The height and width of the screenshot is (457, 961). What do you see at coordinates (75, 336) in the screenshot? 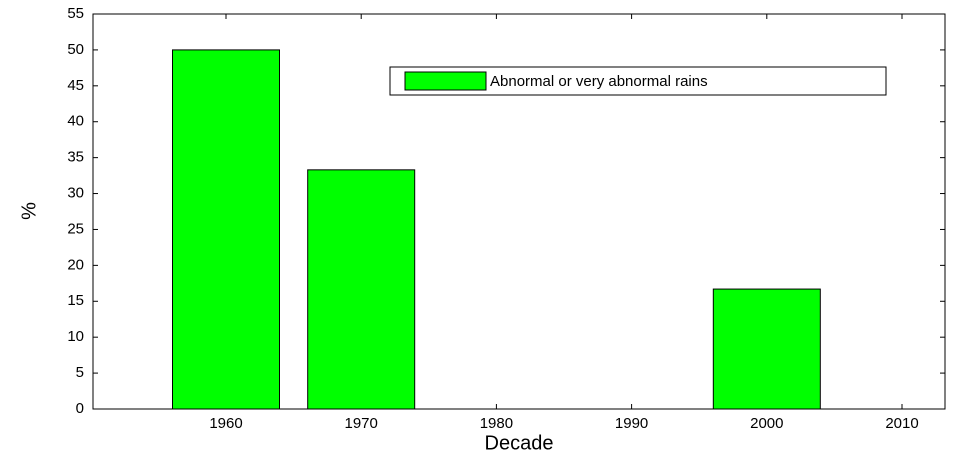
I see `y-tick-label: 10` at bounding box center [75, 336].